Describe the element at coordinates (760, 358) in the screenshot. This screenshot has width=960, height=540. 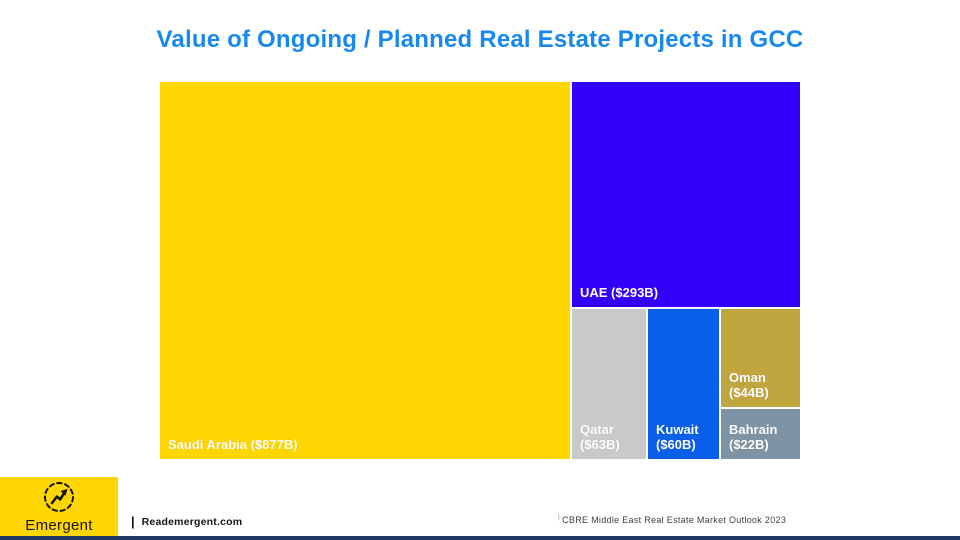
I see `treemap-tile-oman: Oman ($44B)` at that location.